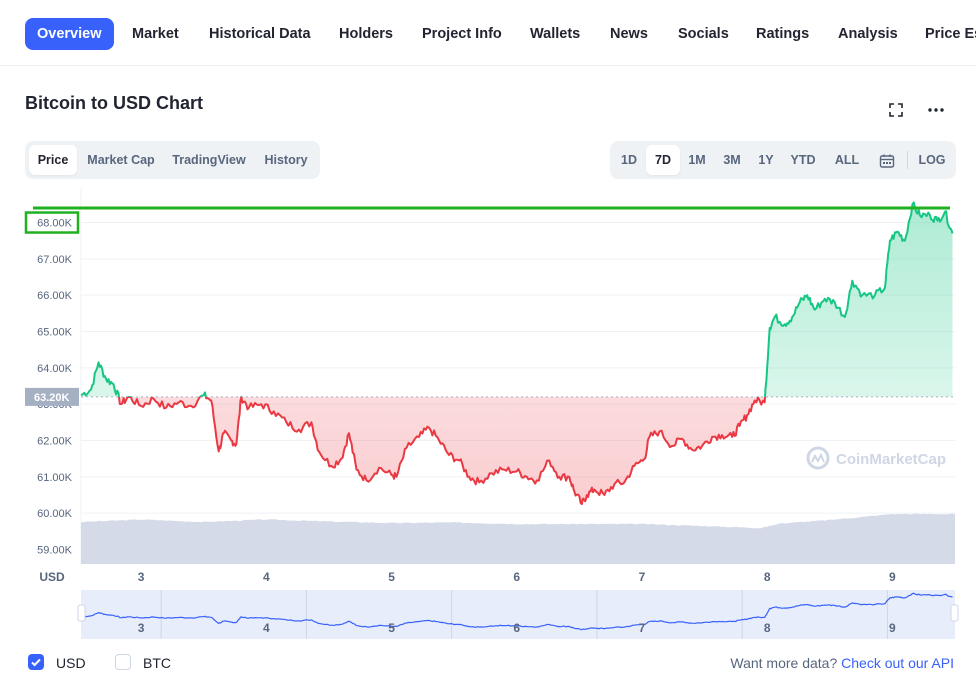  I want to click on range-selector: 1D 7D 1M 3M 1Y YTD ALL LOG, so click(783, 160).